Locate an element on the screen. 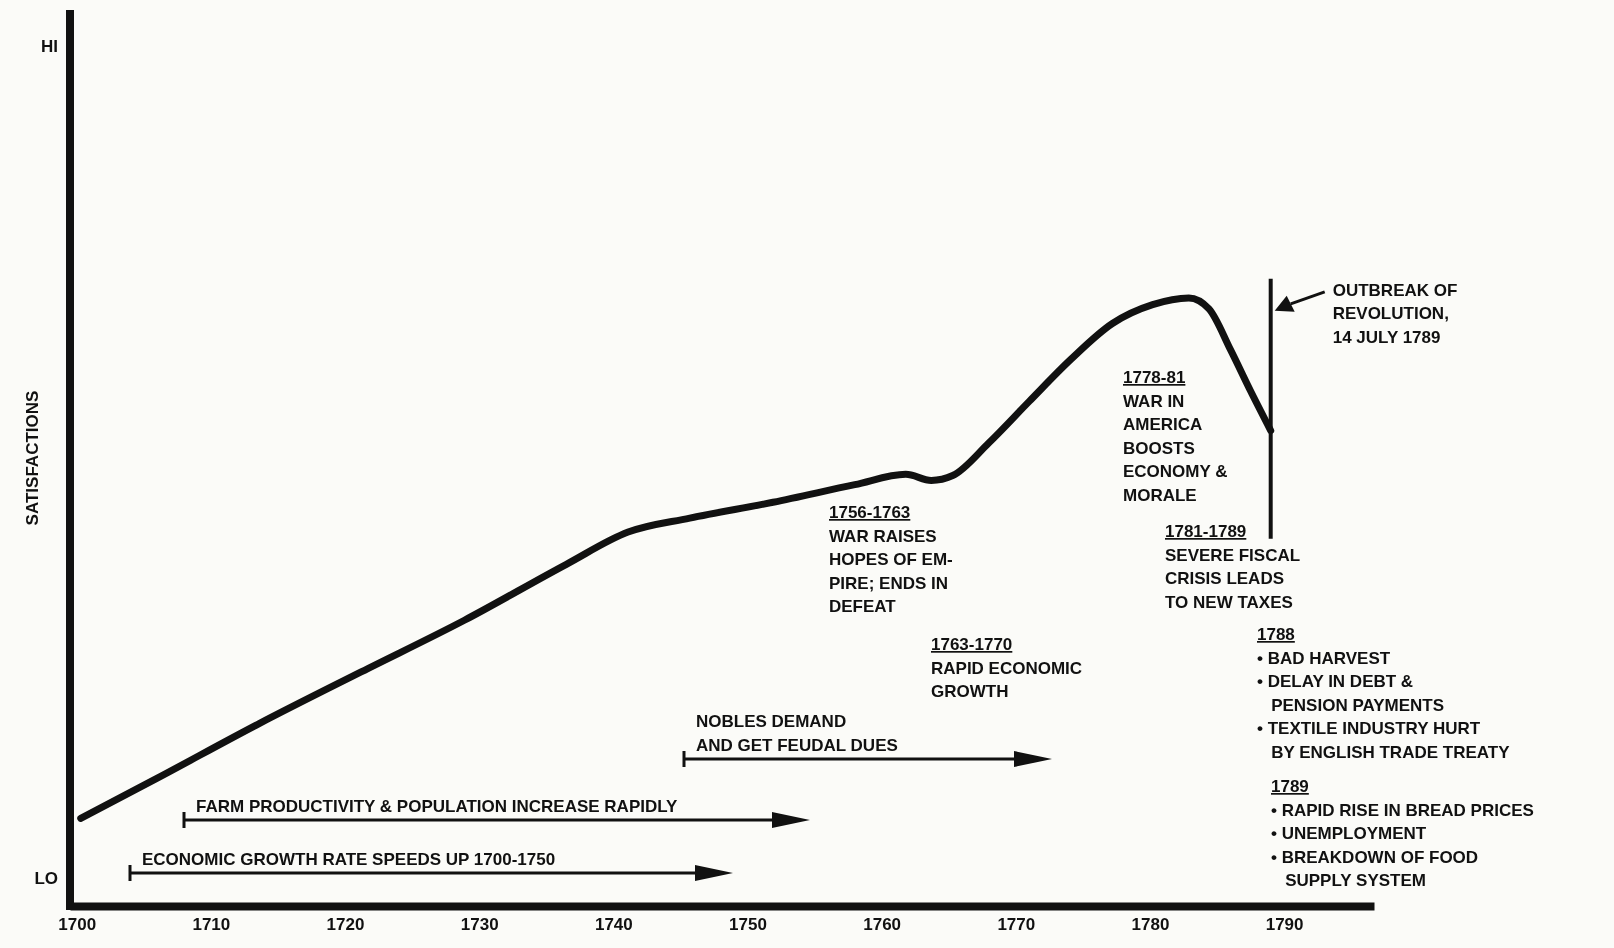 This screenshot has height=948, width=1614. x-tick-label: 1740 is located at coordinates (613, 925).